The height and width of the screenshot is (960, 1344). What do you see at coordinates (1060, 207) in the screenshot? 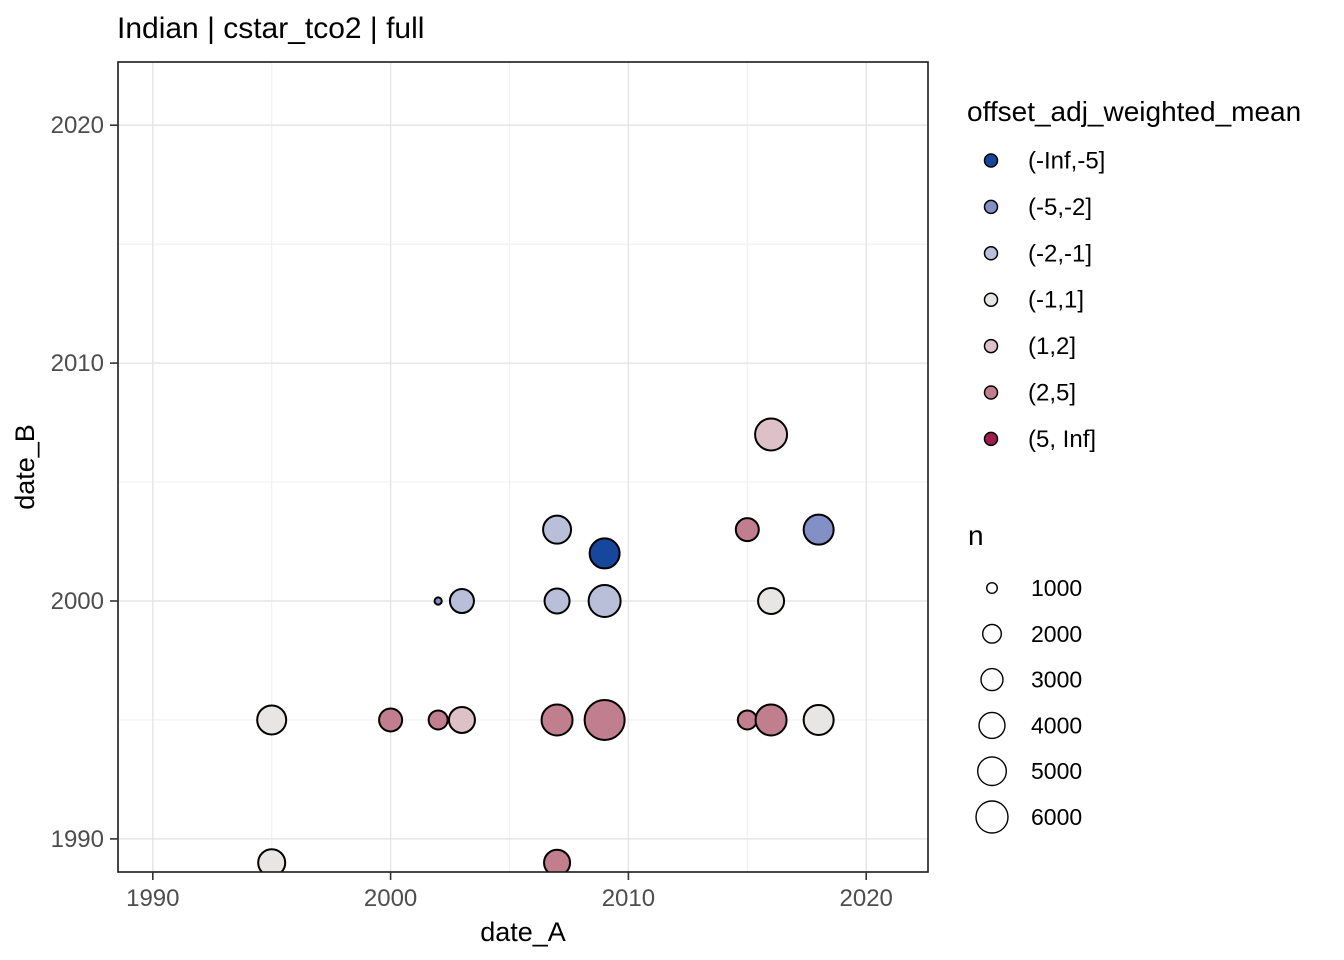
I see `color-legend-label: (-5,-2]` at bounding box center [1060, 207].